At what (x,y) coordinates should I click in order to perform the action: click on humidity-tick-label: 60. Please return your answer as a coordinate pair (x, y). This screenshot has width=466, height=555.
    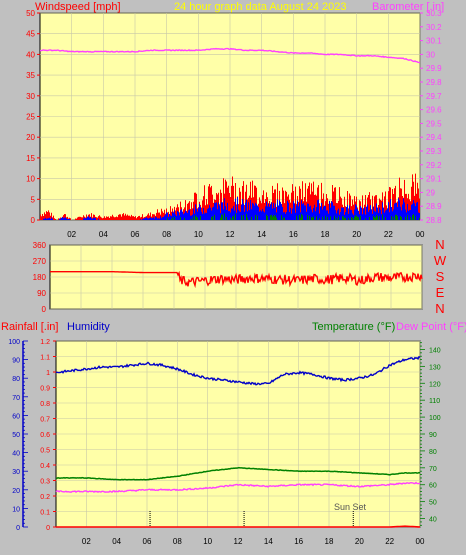
    Looking at the image, I should click on (16, 416).